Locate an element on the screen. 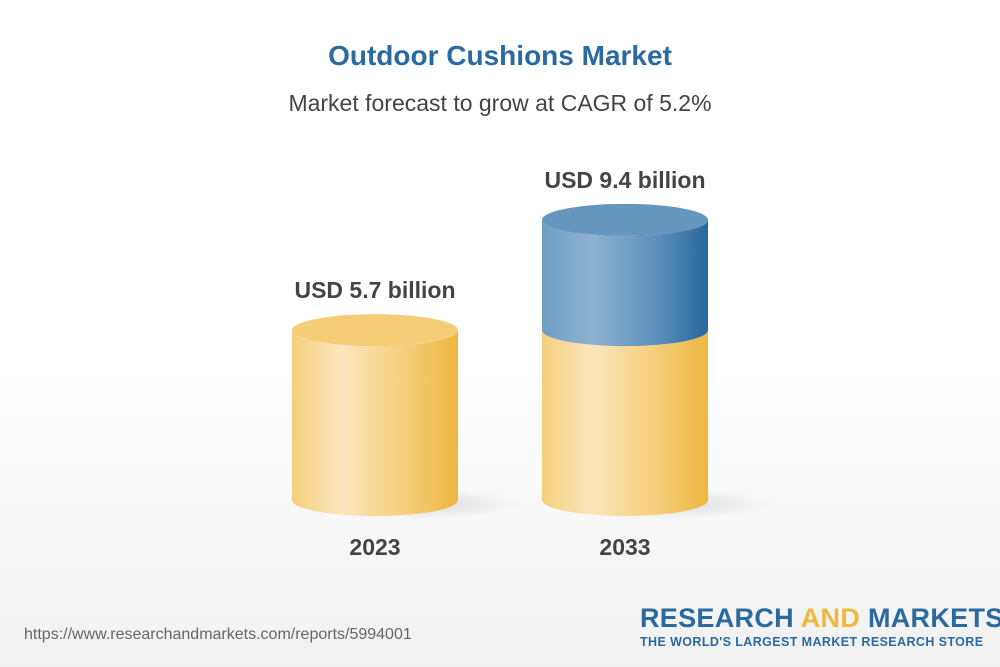 The image size is (1000, 667). cylinder-growth-segment is located at coordinates (625, 283).